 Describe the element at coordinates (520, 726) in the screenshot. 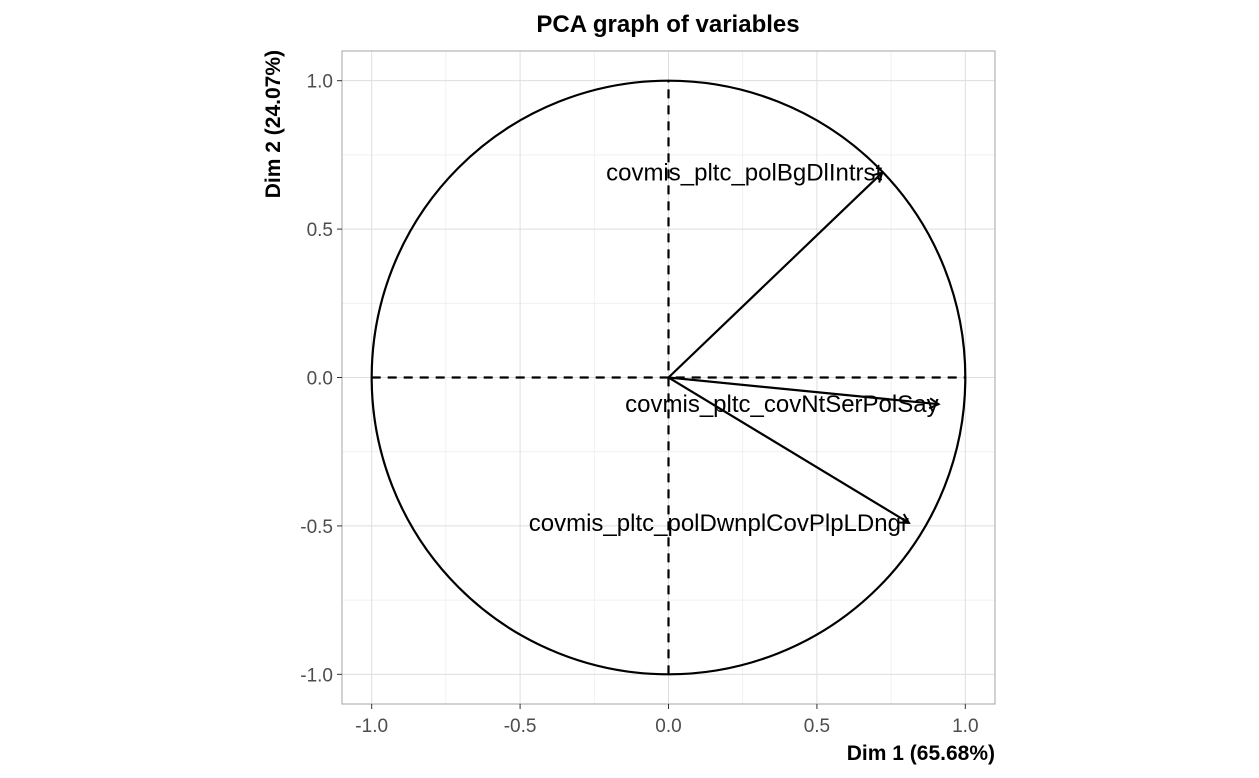

I see `x-tick-label: -0.5` at that location.